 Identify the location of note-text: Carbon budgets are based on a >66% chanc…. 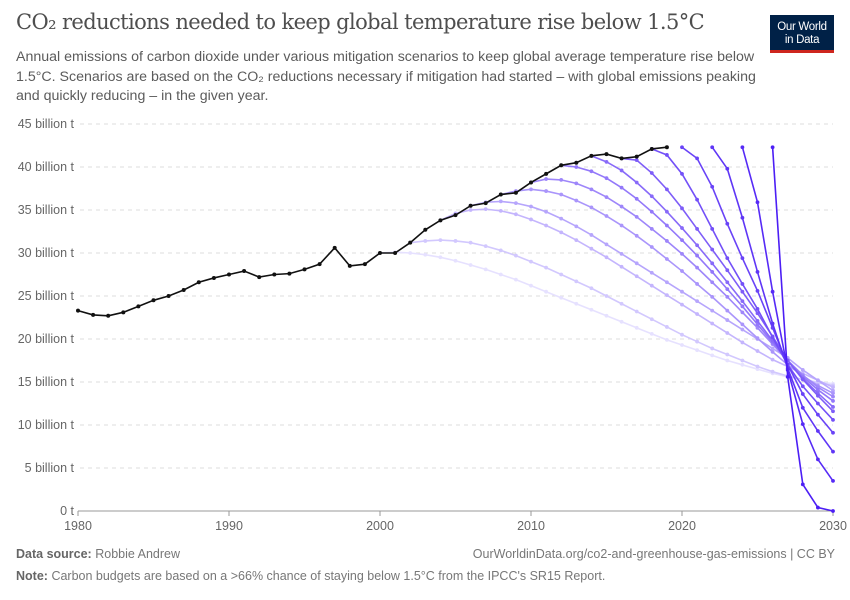
(328, 576).